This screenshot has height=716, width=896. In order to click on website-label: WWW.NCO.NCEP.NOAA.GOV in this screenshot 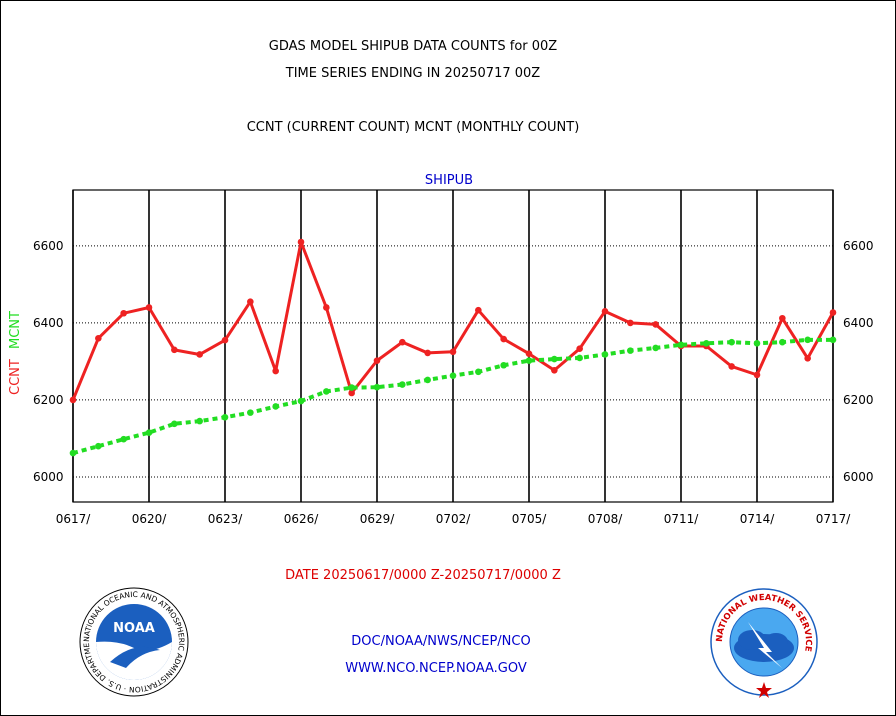, I will do `click(436, 668)`.